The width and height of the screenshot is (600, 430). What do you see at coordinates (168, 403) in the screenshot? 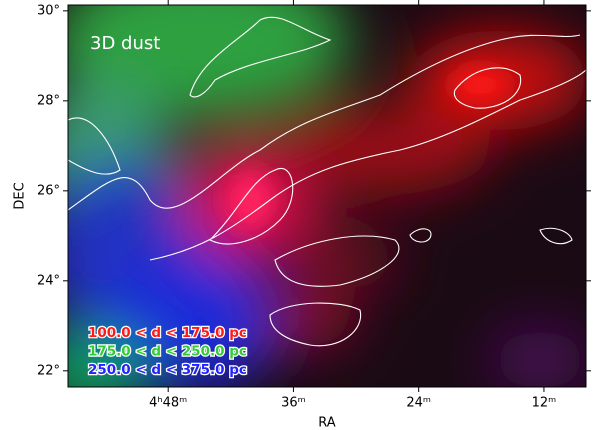
I see `x-tick-label: 4ʰ48ᵐ` at bounding box center [168, 403].